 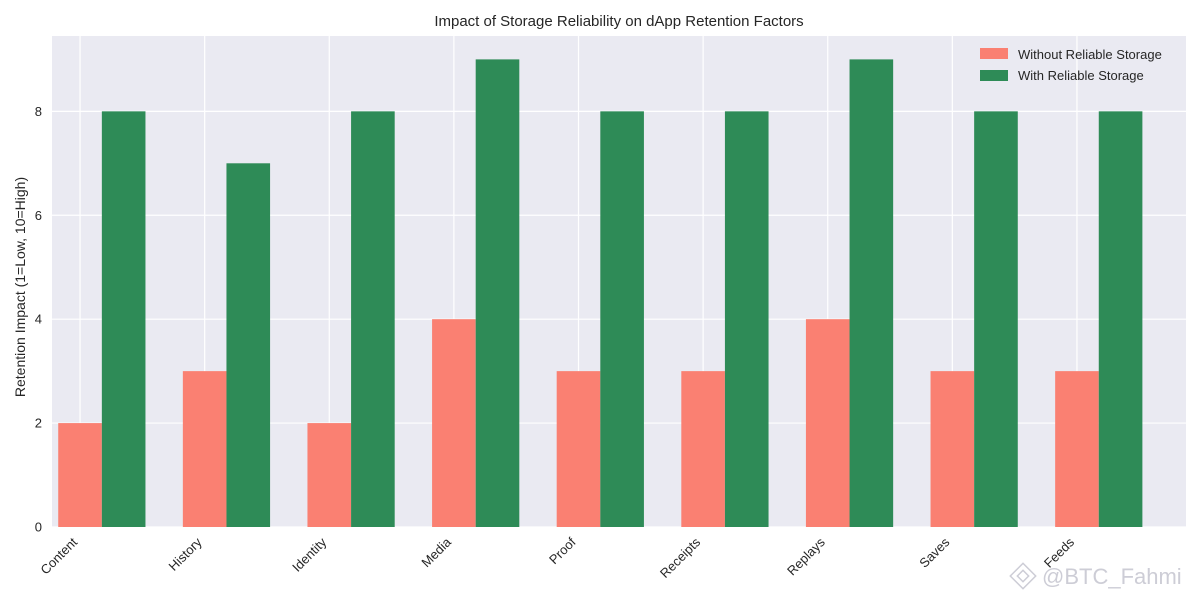 I want to click on bar-without-reliable-storage-history, so click(x=204, y=449).